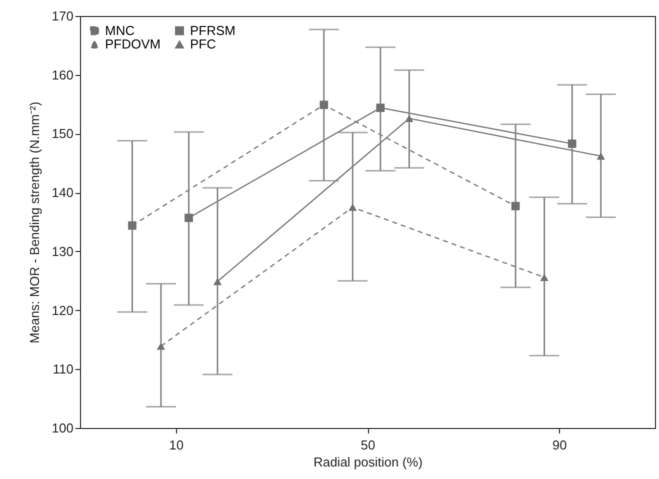 The height and width of the screenshot is (479, 659). I want to click on x-tick-label: 50, so click(368, 445).